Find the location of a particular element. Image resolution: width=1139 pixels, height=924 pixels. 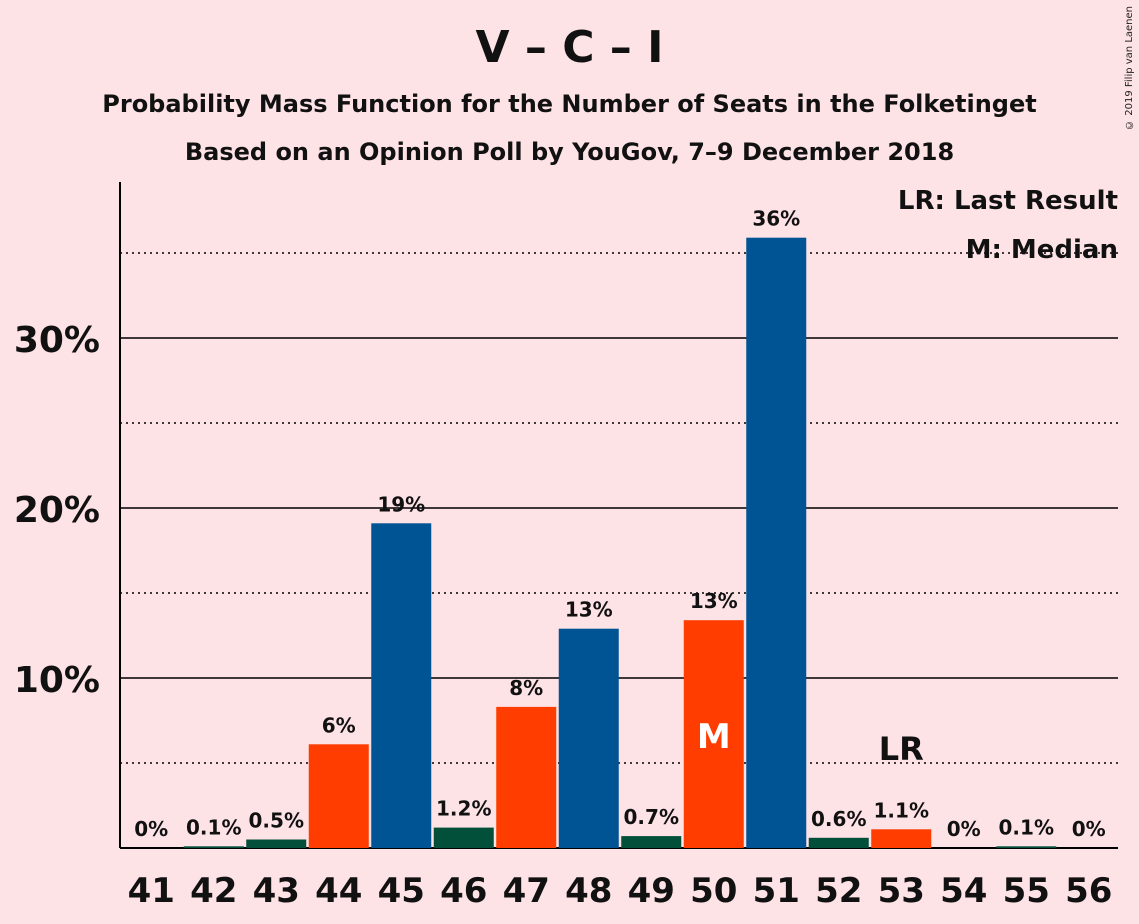

data-label-49: 0.7% is located at coordinates (651, 817).